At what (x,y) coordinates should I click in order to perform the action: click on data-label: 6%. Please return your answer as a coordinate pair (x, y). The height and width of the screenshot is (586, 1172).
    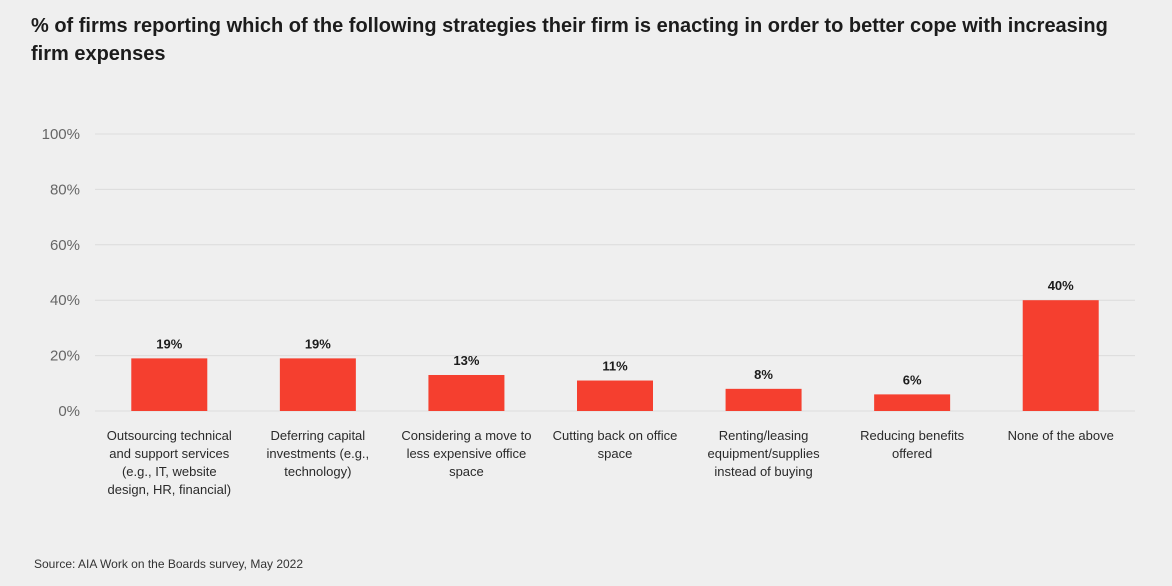
    Looking at the image, I should click on (912, 379).